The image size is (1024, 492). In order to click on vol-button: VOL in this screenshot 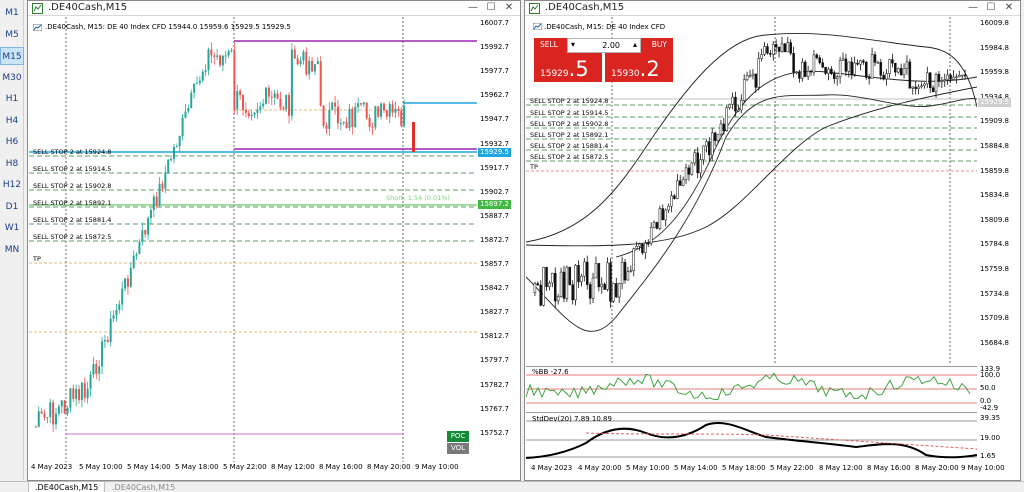, I will do `click(458, 448)`.